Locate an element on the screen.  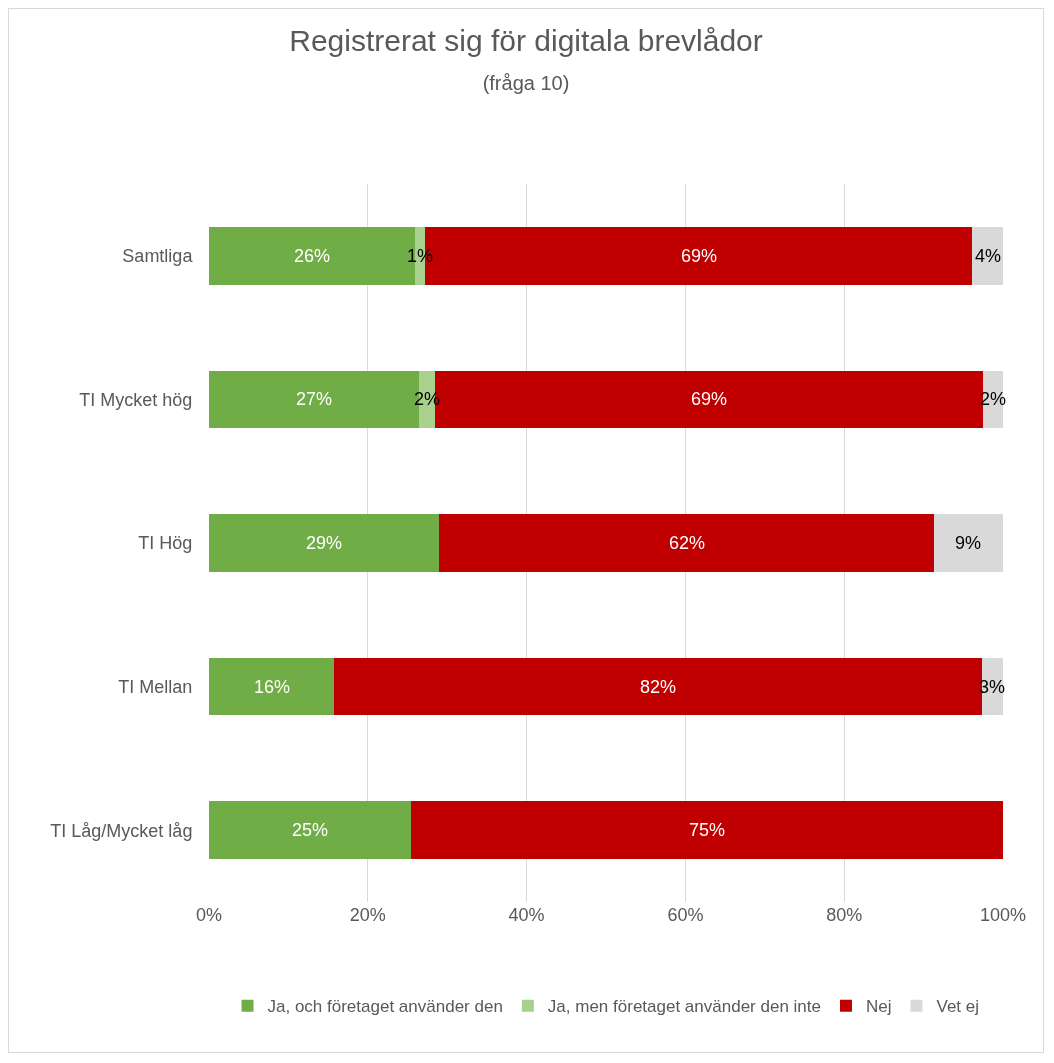
y-tick-label: TI Mellan is located at coordinates (155, 686).